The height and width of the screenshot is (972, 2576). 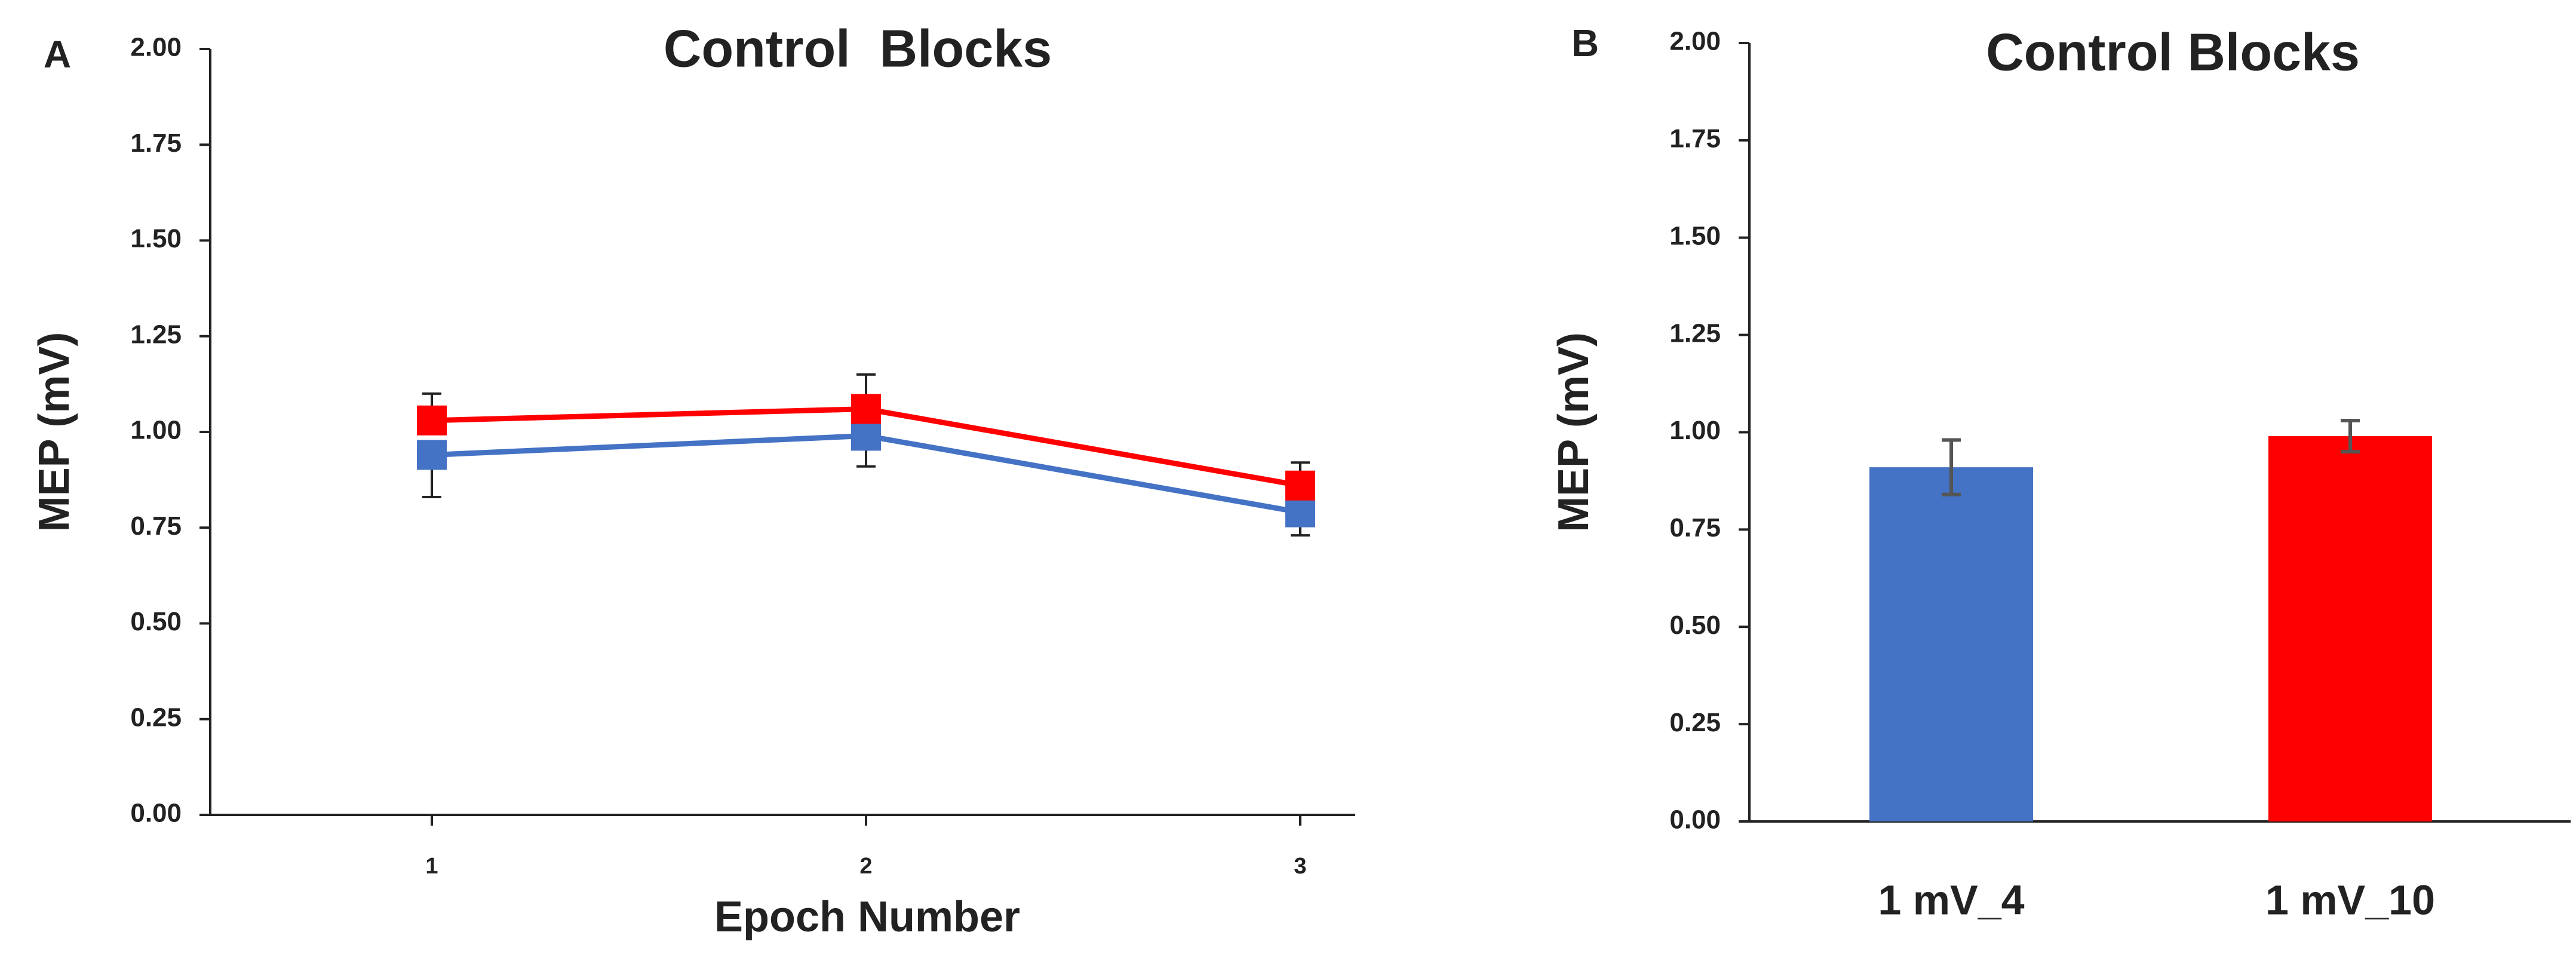 What do you see at coordinates (1951, 899) in the screenshot?
I see `x-tick-label: 1 mV_4` at bounding box center [1951, 899].